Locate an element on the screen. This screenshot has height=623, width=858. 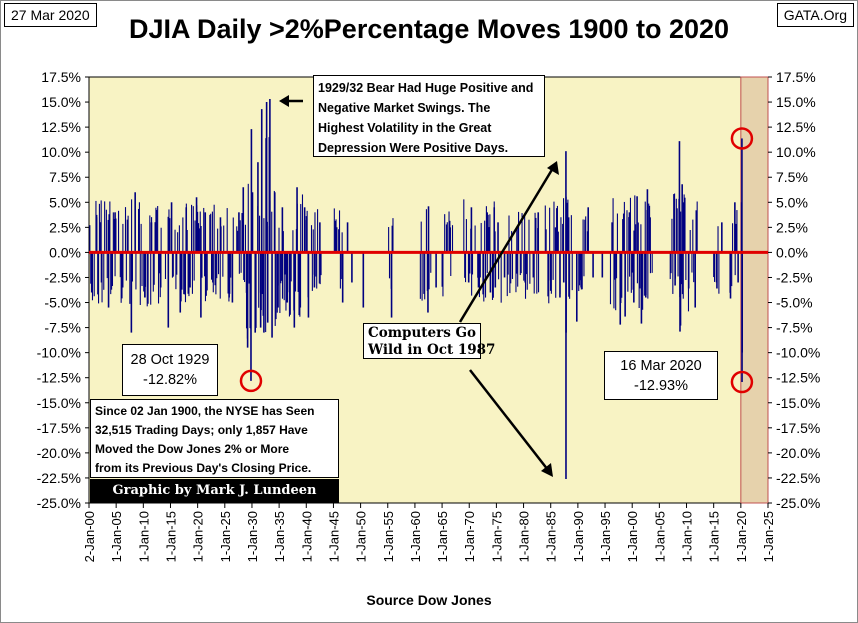
note-line: Moved the Dow Jones 2% or More is located at coordinates (192, 449).